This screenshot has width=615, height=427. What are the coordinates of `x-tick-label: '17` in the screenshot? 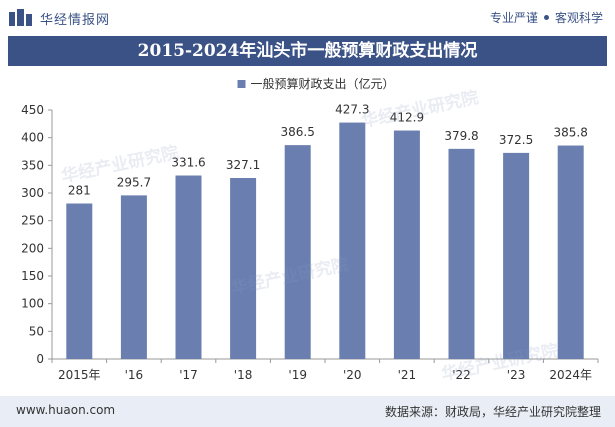 It's located at (188, 375).